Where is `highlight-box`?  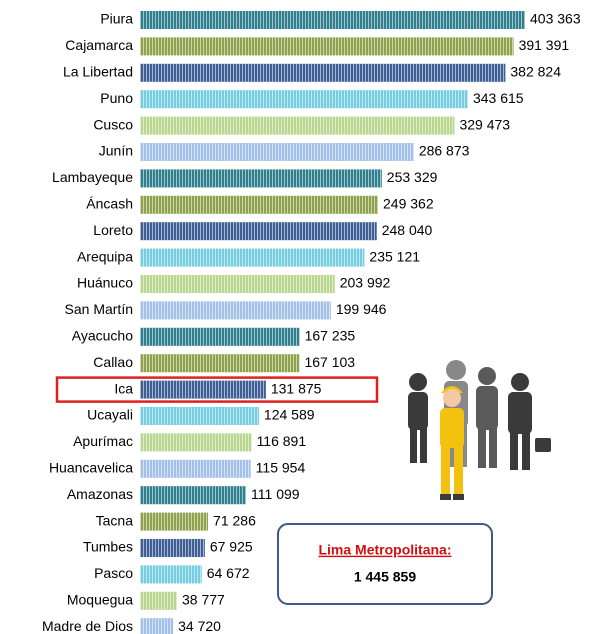 highlight-box is located at coordinates (217, 389).